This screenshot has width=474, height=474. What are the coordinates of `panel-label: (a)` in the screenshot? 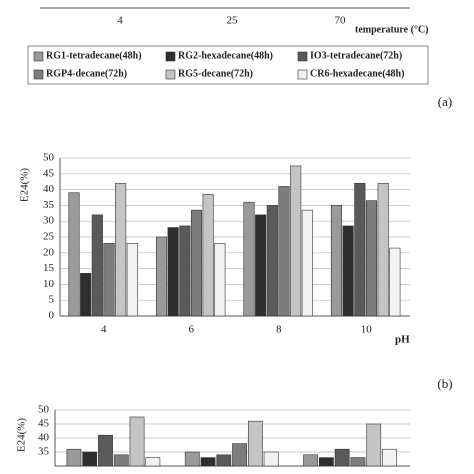 It's located at (445, 101).